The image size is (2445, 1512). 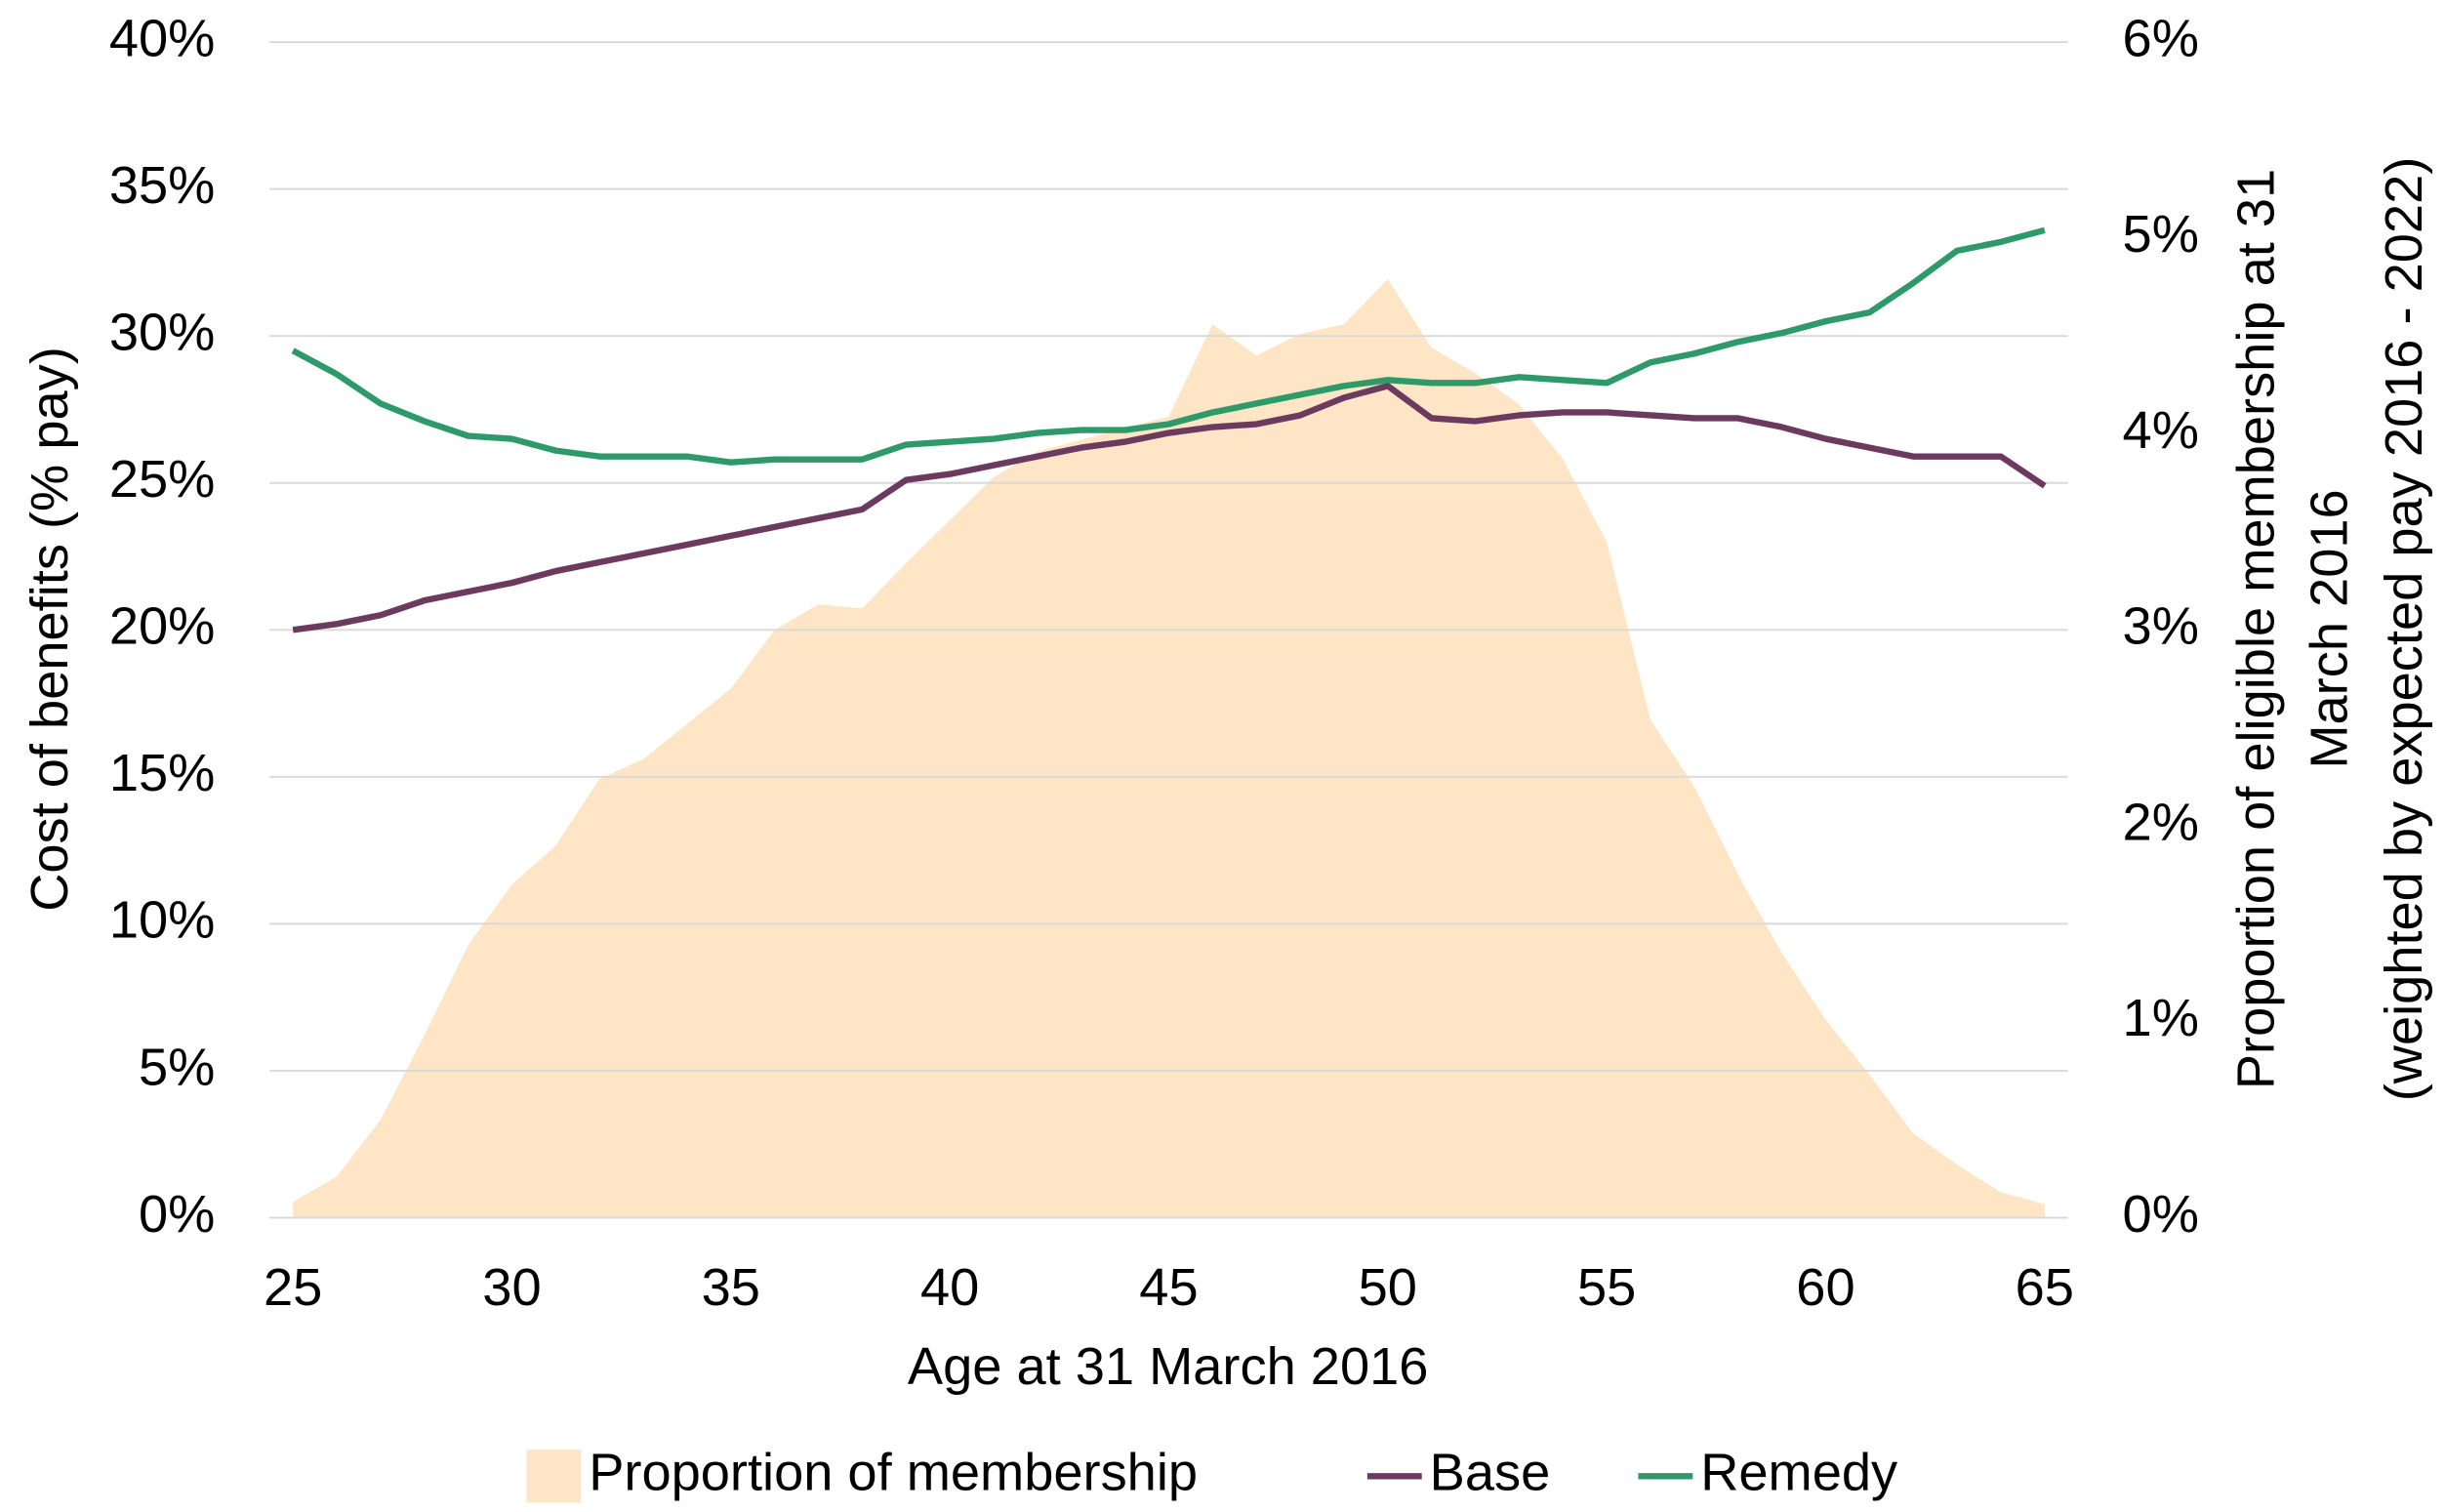 I want to click on x-axis-label: Age at 31 March 2016, so click(x=1169, y=1366).